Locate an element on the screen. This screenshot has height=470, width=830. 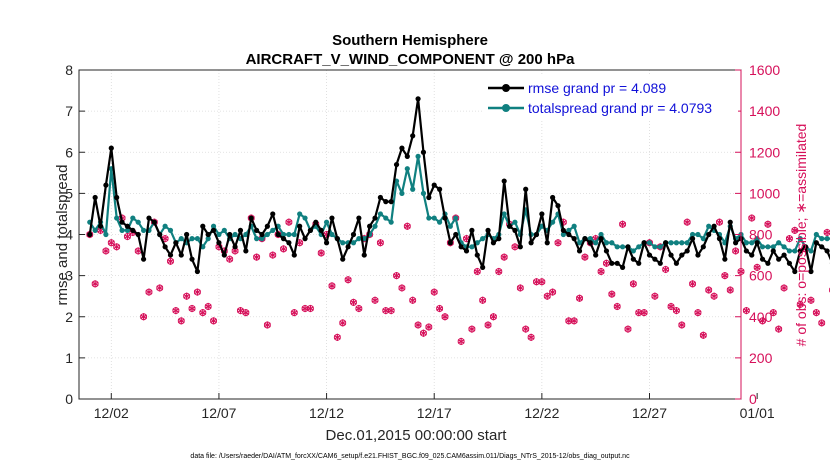
x-tick-label: 12/07 is located at coordinates (218, 413).